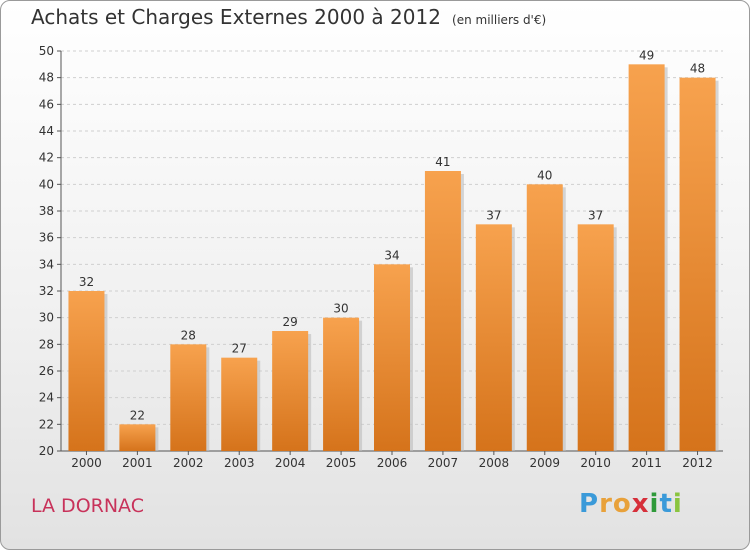  I want to click on y-tick-label: 38, so click(46, 211).